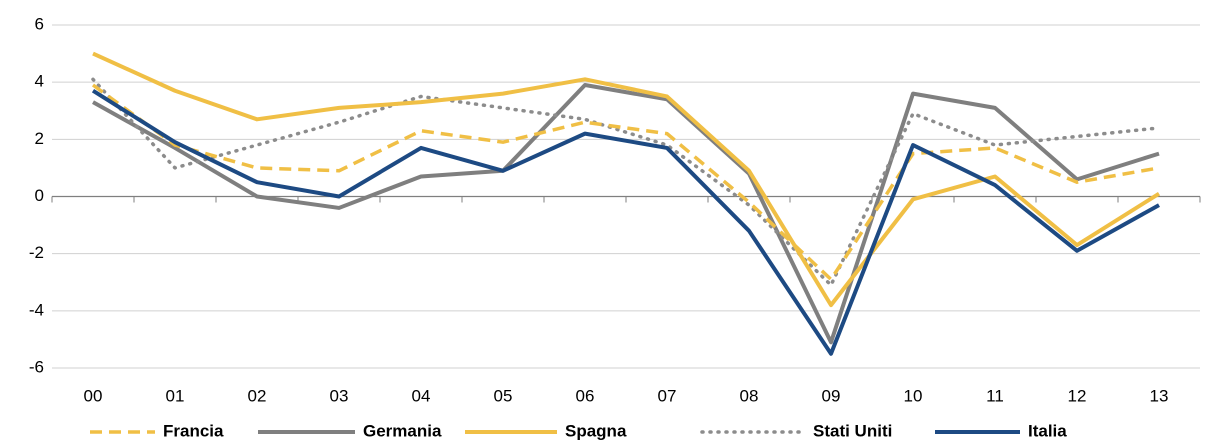 This screenshot has height=442, width=1205. I want to click on x-tick-label: 12, so click(1077, 395).